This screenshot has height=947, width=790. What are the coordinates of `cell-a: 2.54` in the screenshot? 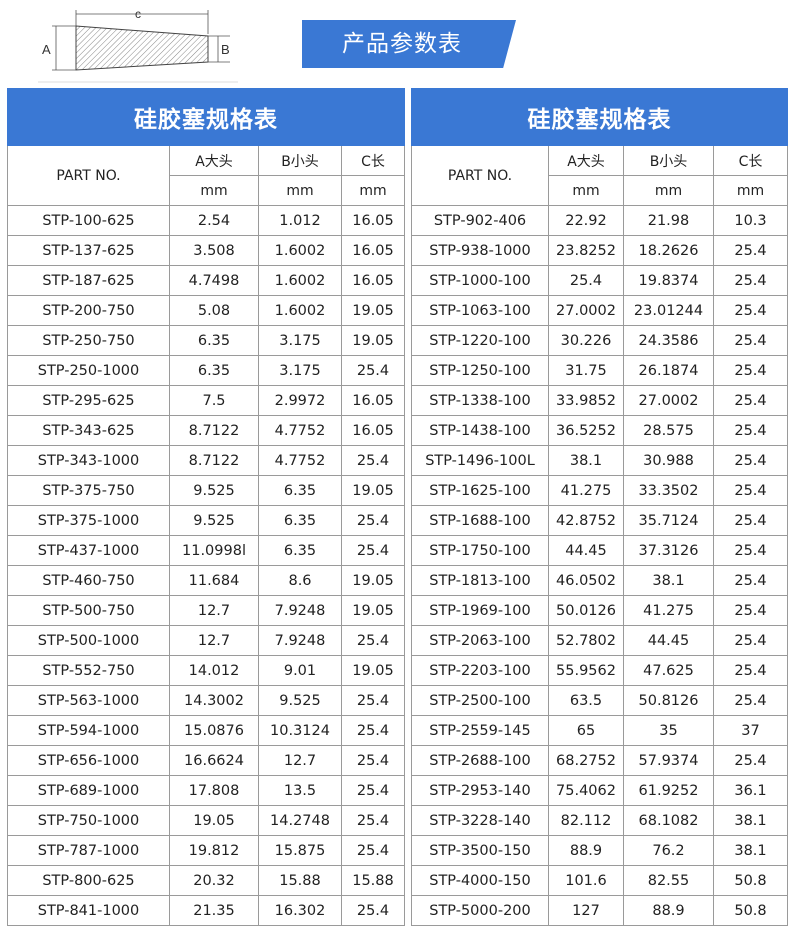 It's located at (214, 220).